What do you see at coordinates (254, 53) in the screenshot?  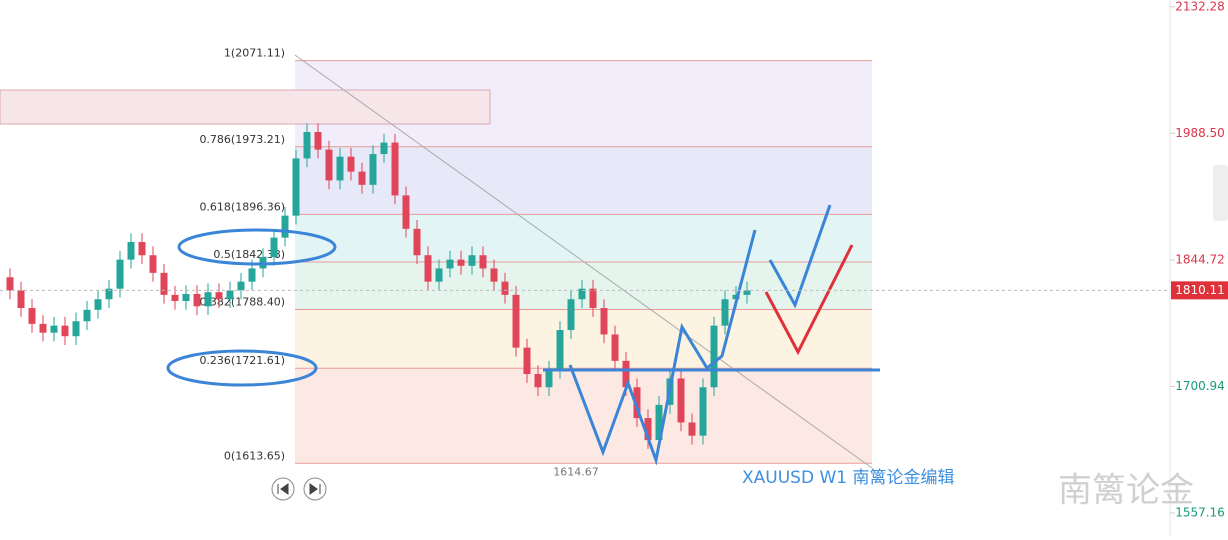 I see `fib-label: 1(2071.11)` at bounding box center [254, 53].